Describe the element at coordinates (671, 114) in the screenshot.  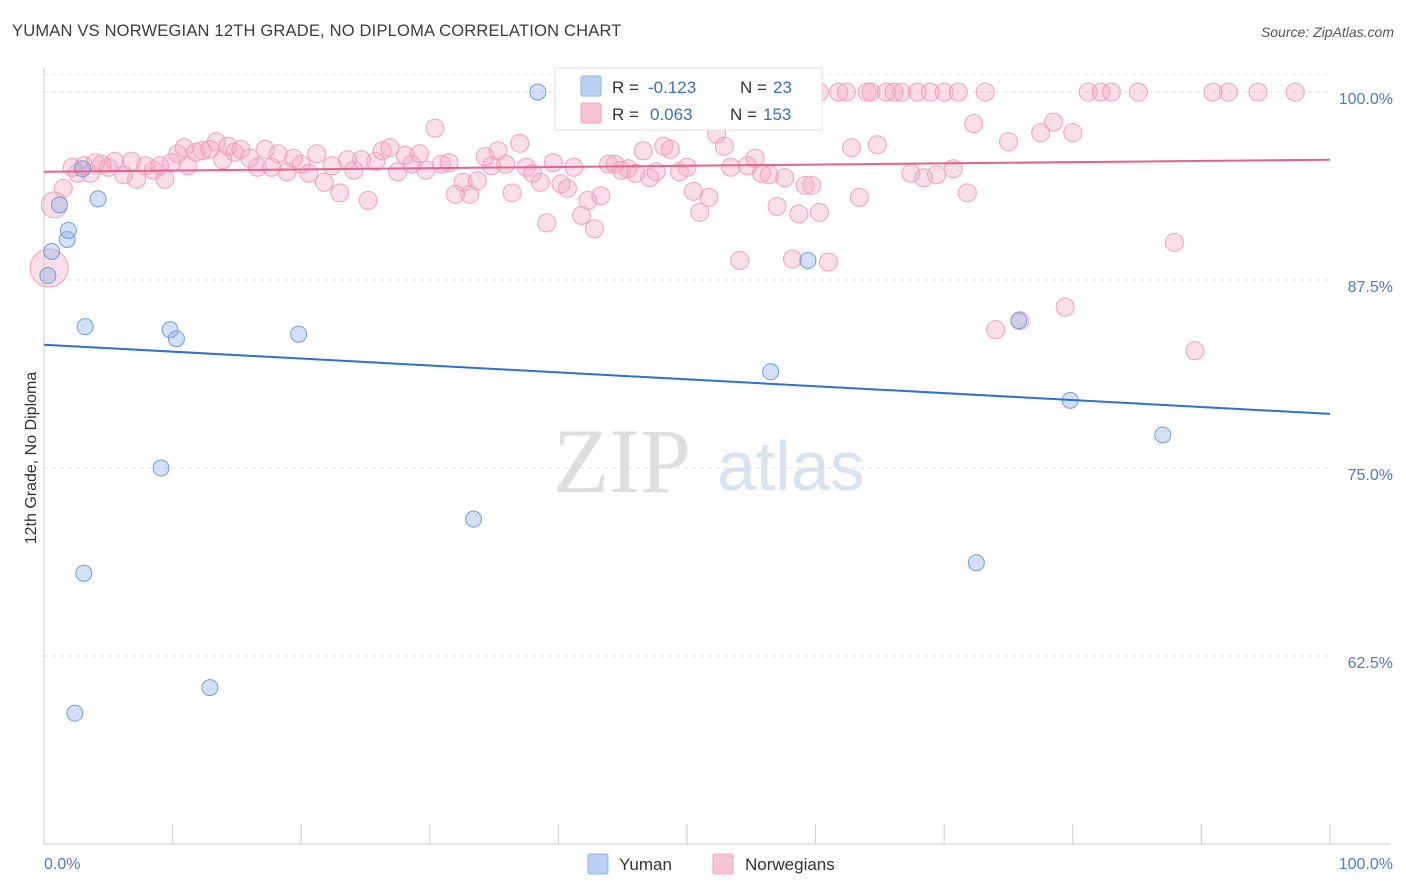
I see `norwegians-r-value: 0.063` at that location.